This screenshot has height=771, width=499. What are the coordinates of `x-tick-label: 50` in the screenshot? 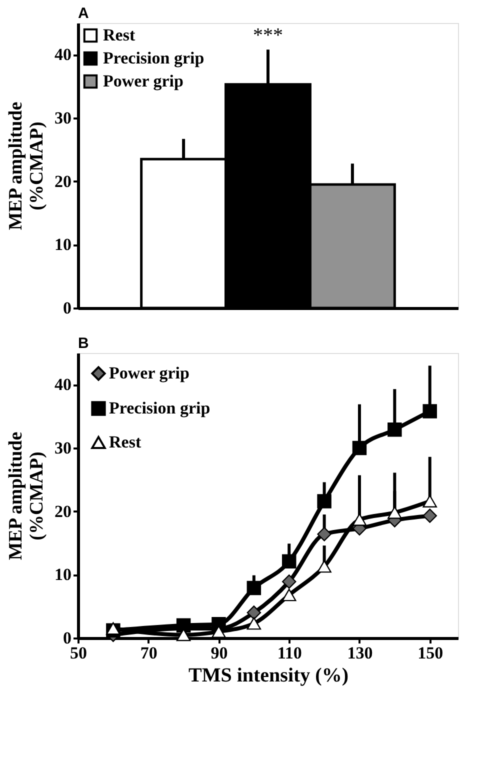 It's located at (78, 653).